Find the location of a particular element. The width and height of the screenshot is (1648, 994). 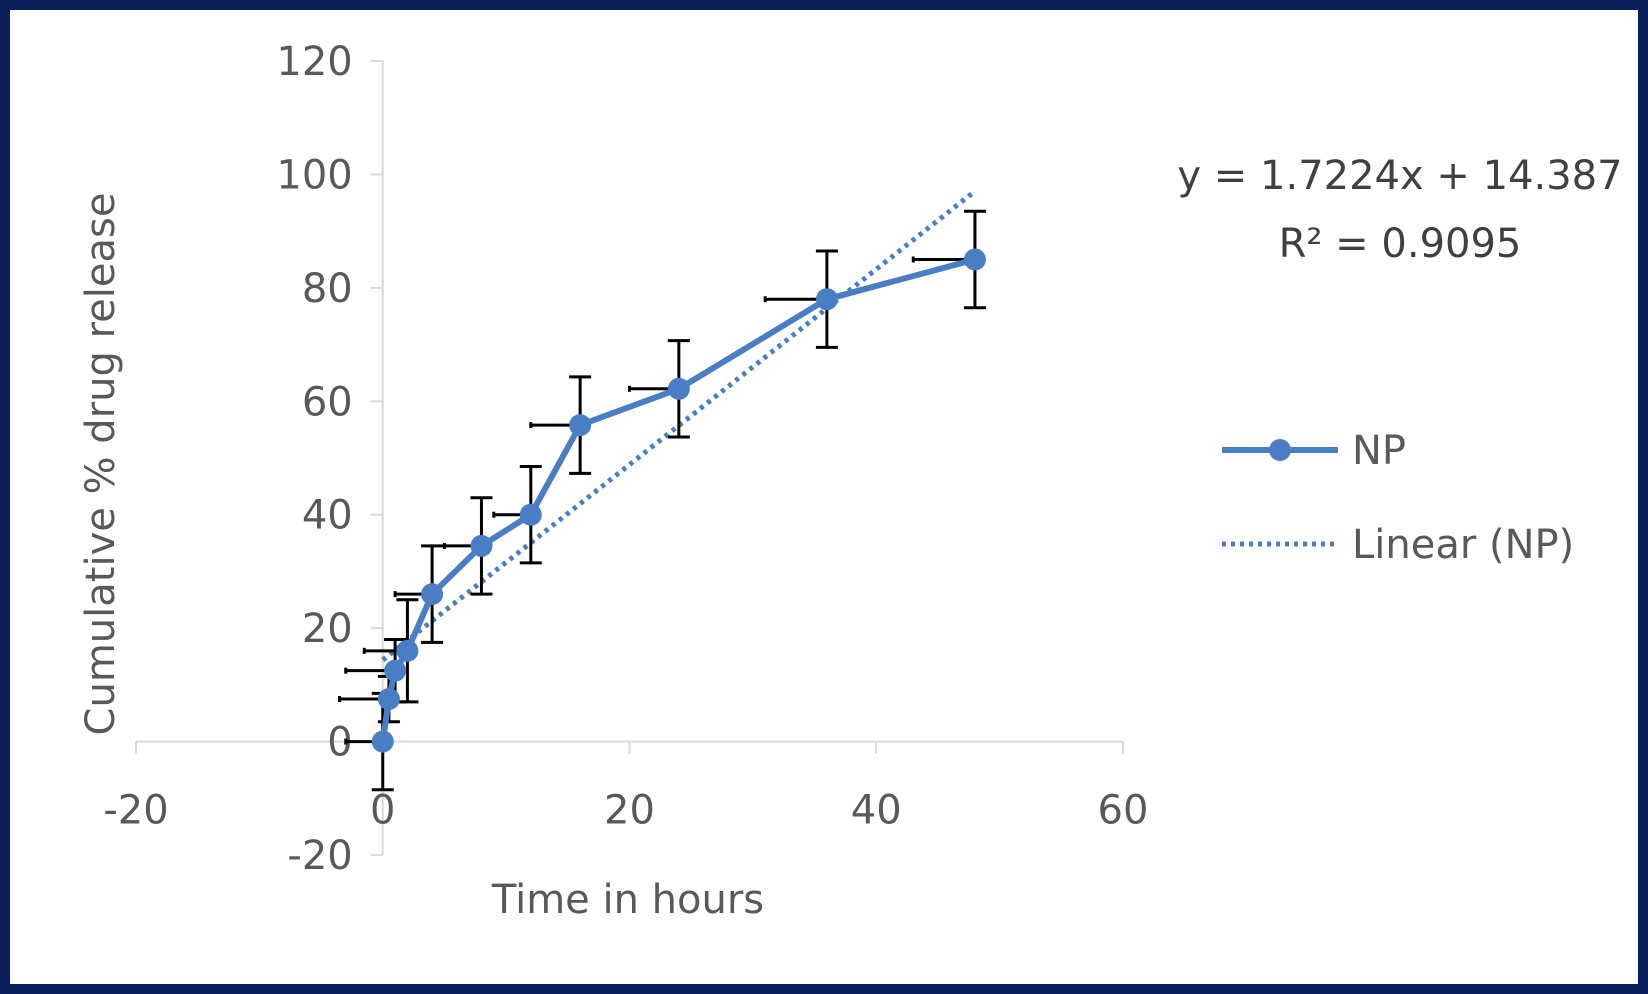

y-axis-title: Cumulative % drug release is located at coordinates (101, 464).